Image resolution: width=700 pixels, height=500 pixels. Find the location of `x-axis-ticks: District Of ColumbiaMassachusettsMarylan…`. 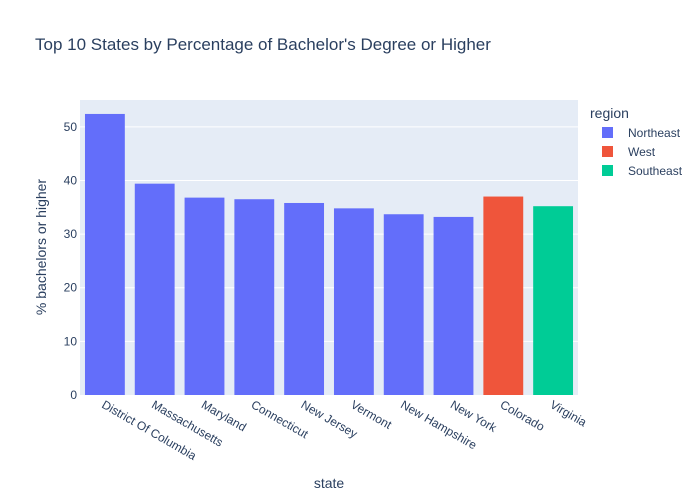

x-axis-ticks: District Of ColumbiaMassachusettsMarylan… is located at coordinates (344, 430).